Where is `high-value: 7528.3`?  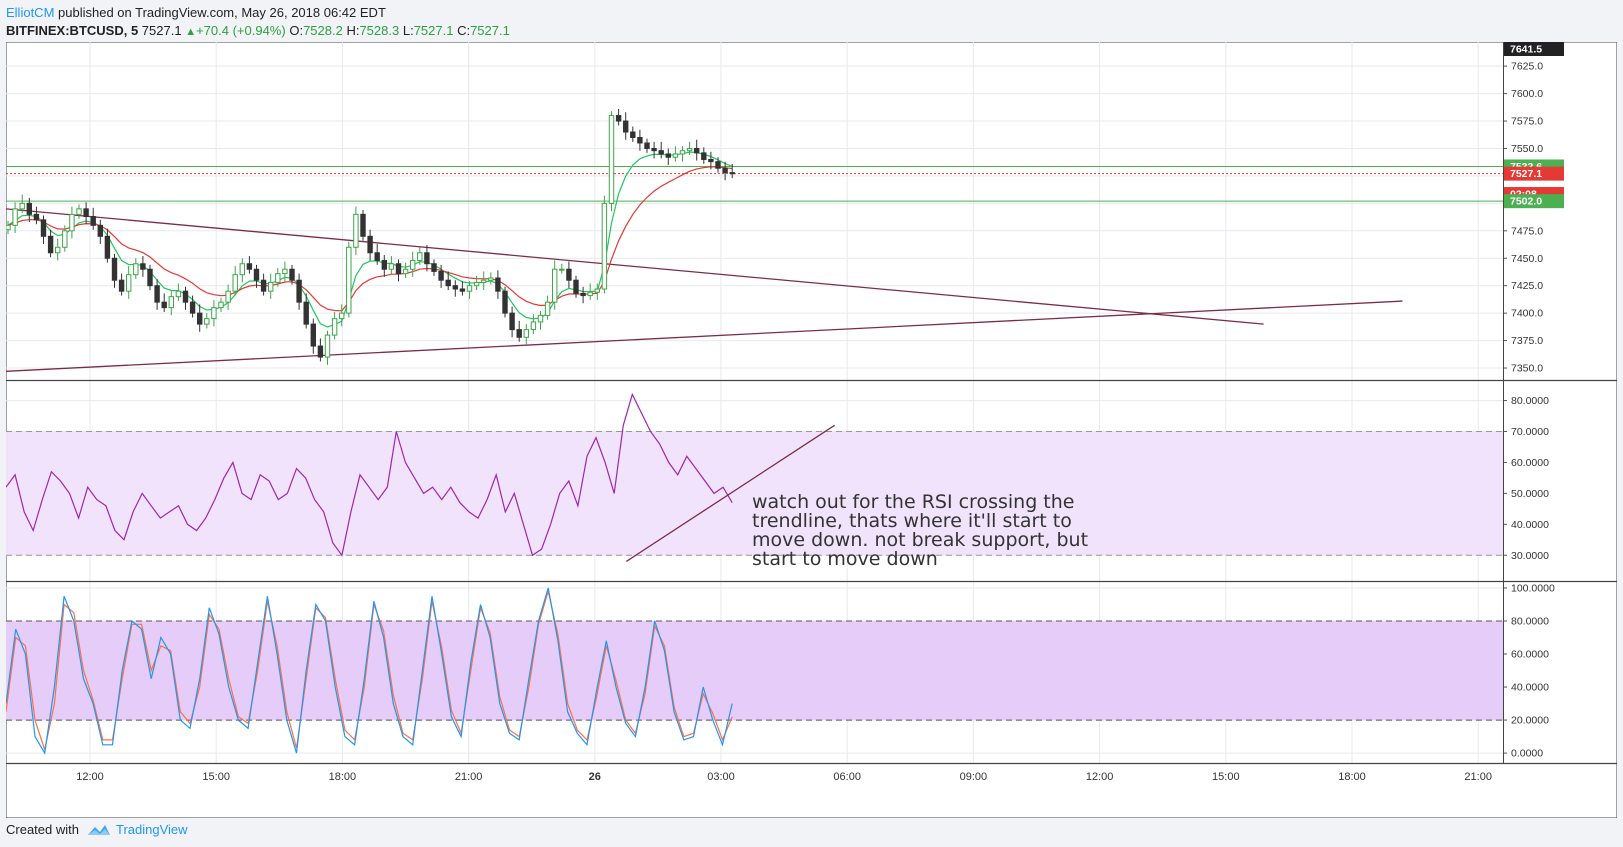 high-value: 7528.3 is located at coordinates (379, 30).